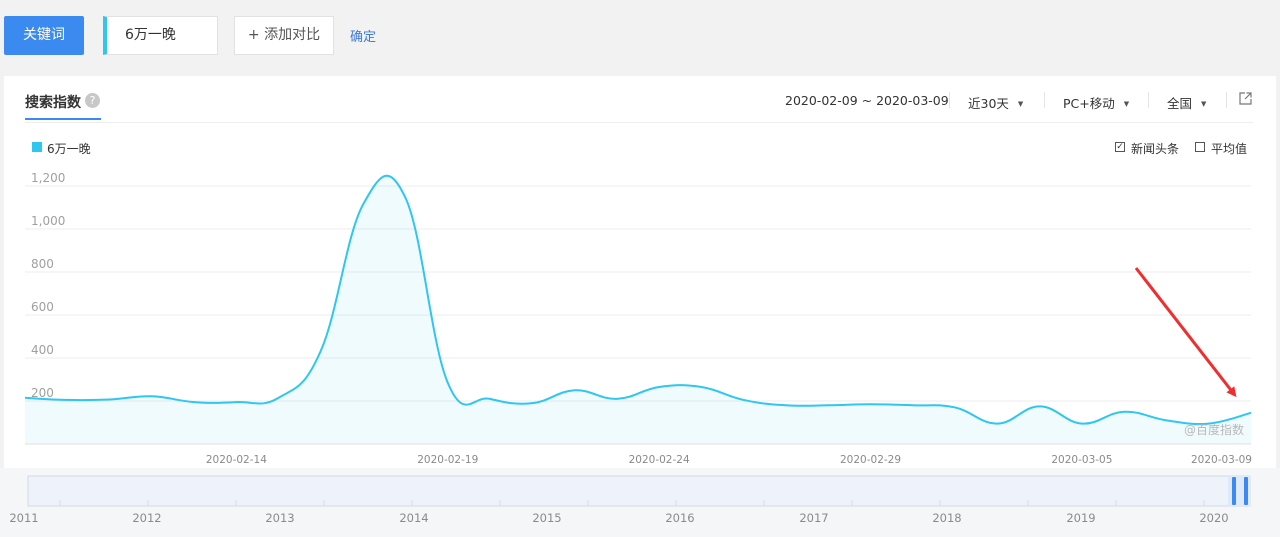  Describe the element at coordinates (639, 122) in the screenshot. I see `tab-divider` at that location.